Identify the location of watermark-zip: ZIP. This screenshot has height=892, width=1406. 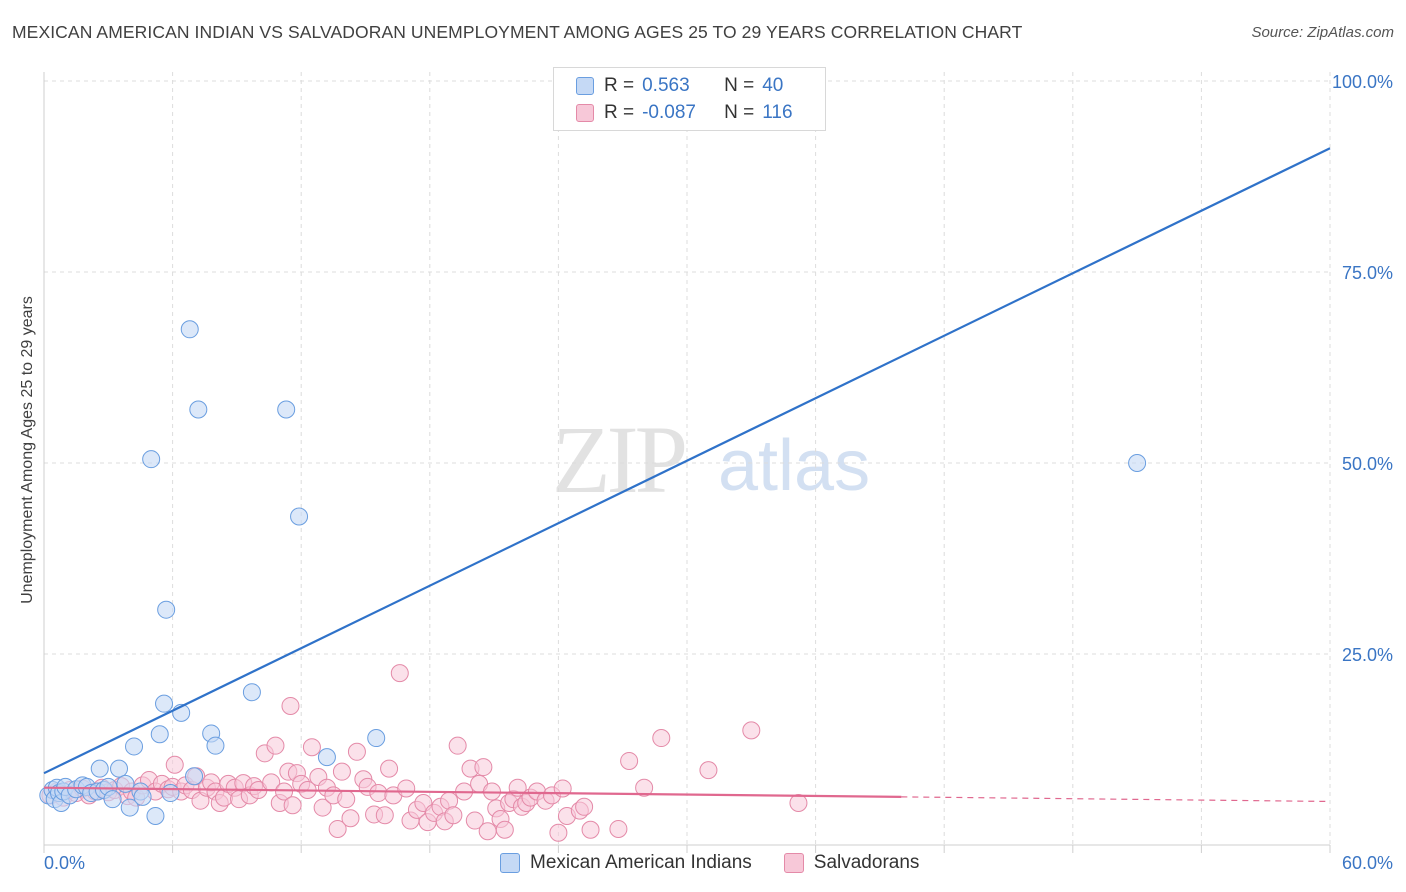
(618, 459).